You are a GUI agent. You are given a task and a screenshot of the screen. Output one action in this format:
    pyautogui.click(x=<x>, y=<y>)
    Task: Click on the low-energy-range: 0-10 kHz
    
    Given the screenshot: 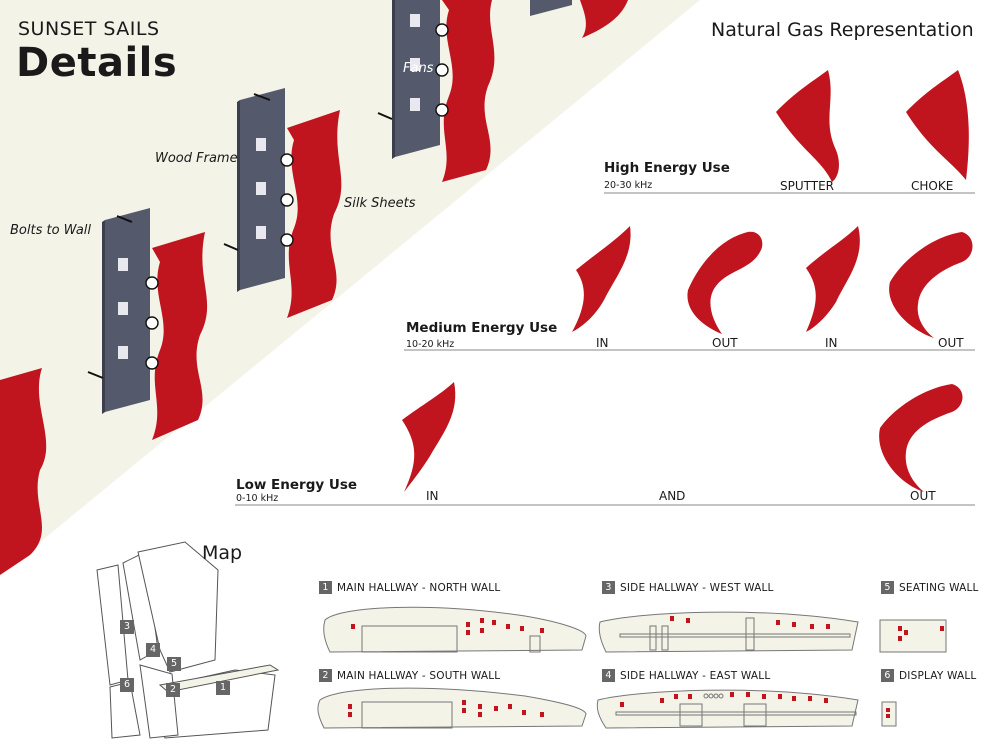 What is the action you would take?
    pyautogui.click(x=257, y=498)
    